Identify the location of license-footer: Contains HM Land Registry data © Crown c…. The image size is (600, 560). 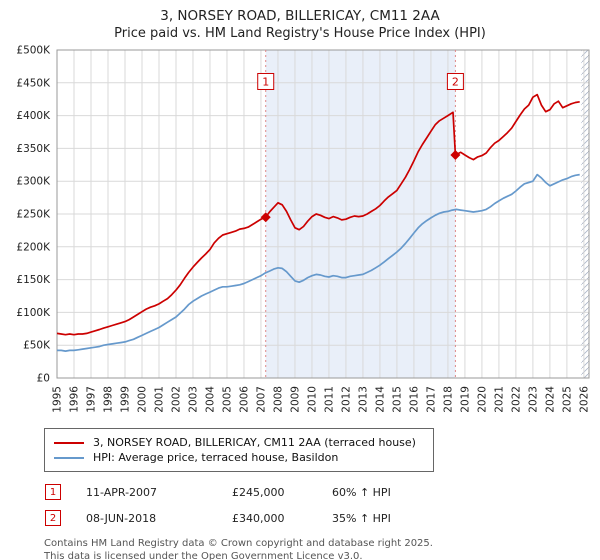
(322, 548).